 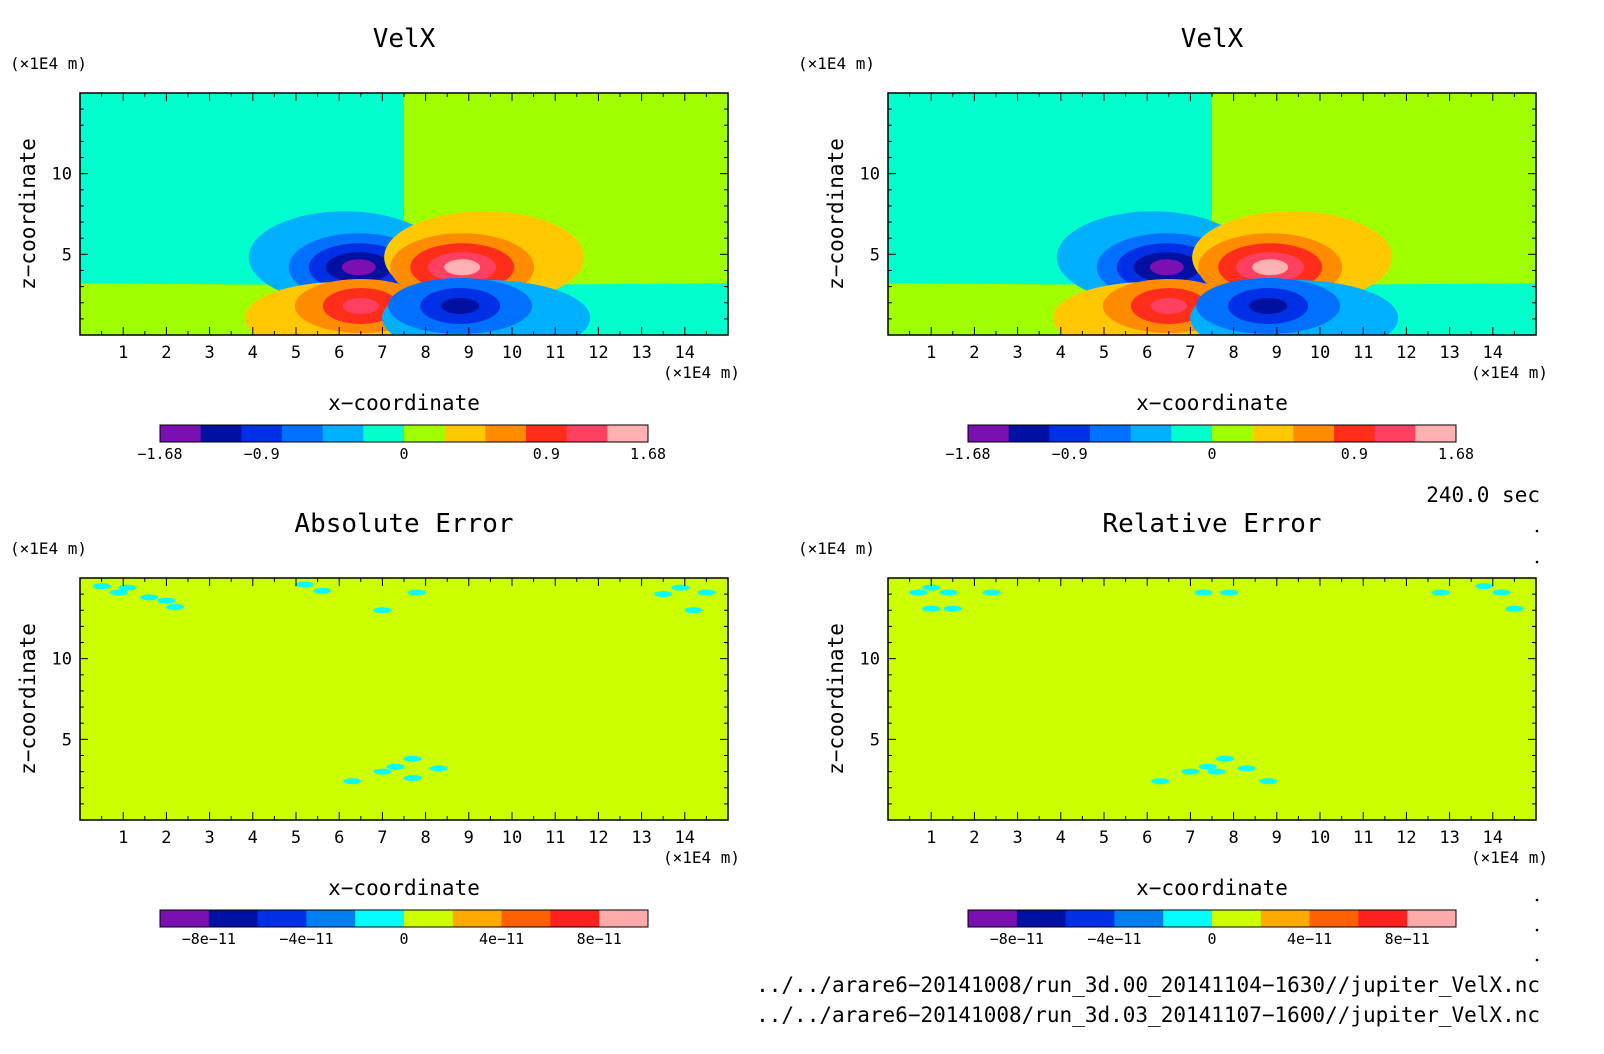 What do you see at coordinates (1483, 495) in the screenshot?
I see `time-label: 240.0 sec` at bounding box center [1483, 495].